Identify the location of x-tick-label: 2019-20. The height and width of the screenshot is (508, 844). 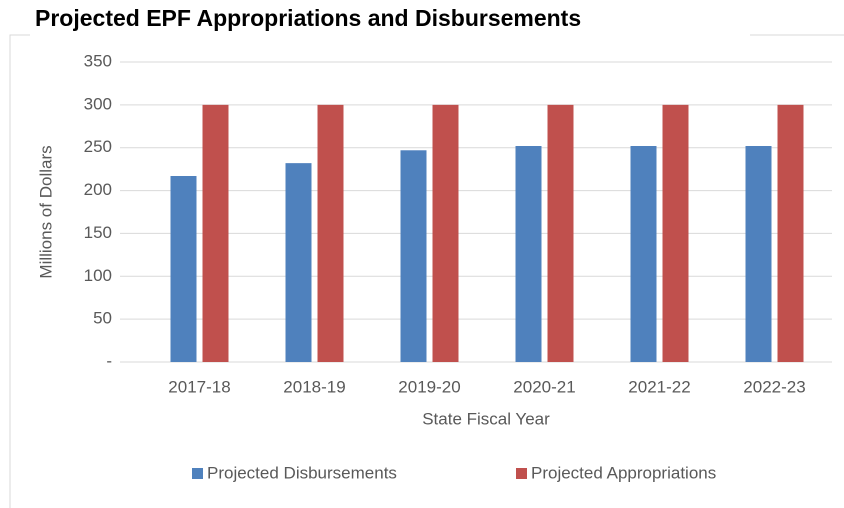
(429, 386).